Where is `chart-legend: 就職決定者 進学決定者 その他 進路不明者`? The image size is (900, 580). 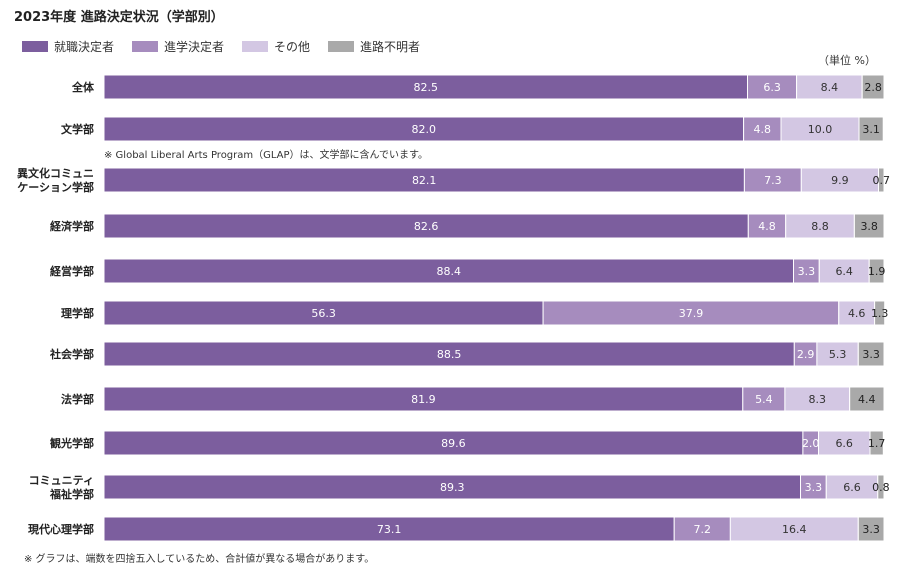
chart-legend: 就職決定者 進学決定者 その他 進路不明者 is located at coordinates (221, 46).